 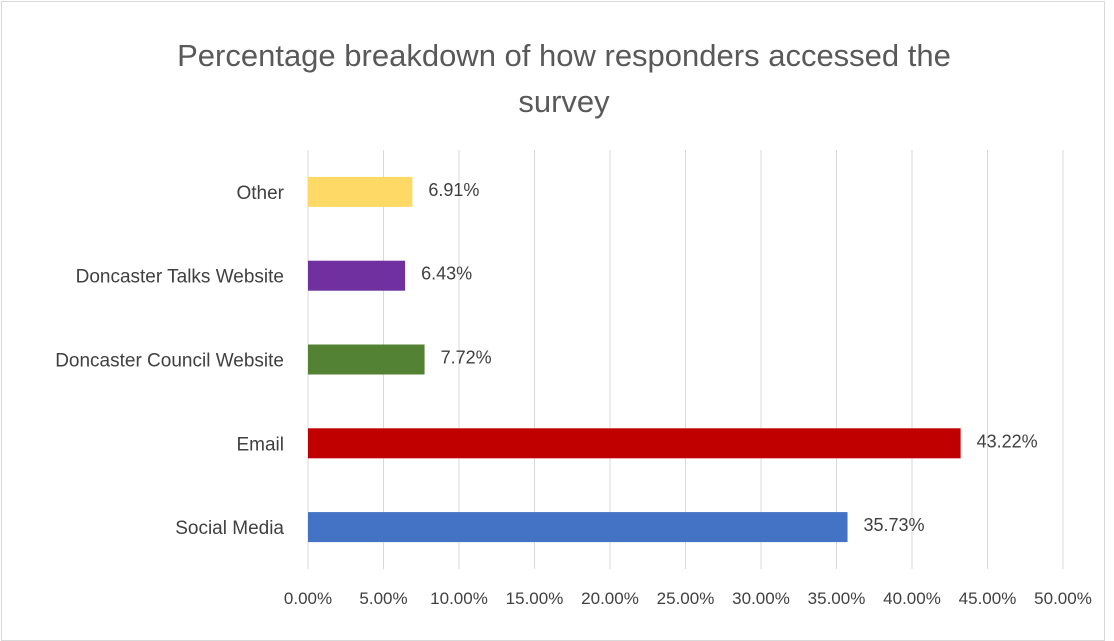 What do you see at coordinates (383, 598) in the screenshot?
I see `x-tick-label: 5.00%` at bounding box center [383, 598].